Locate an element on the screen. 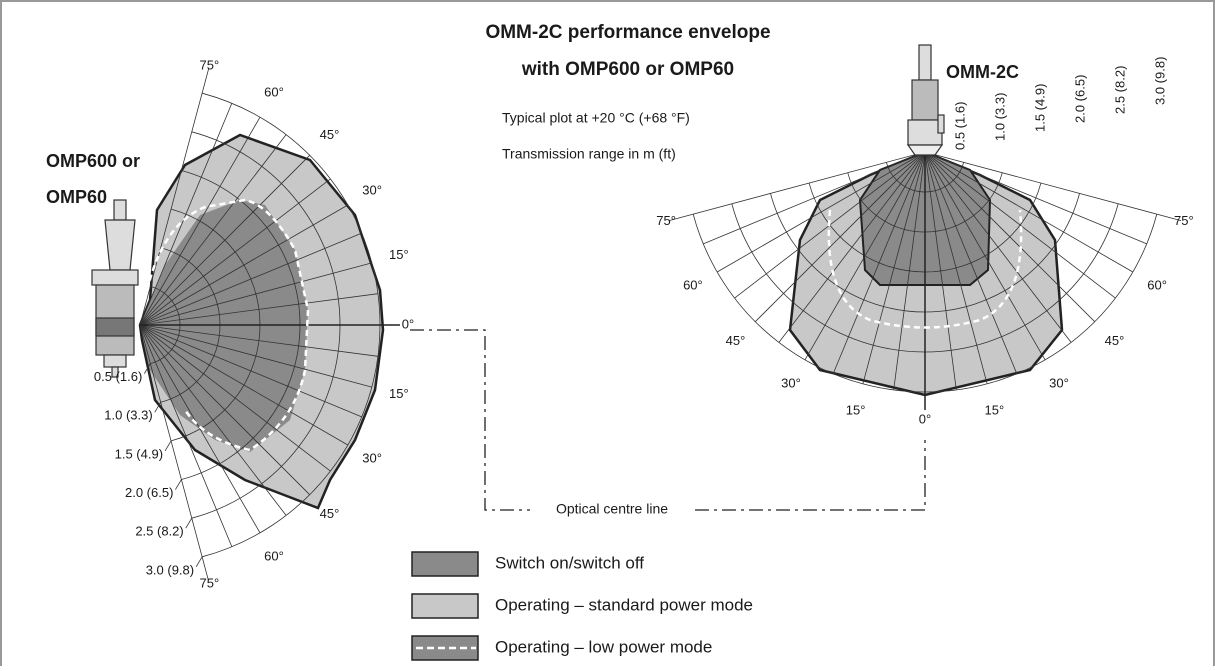 The width and height of the screenshot is (1215, 671). legend-label: Switch on/switch off is located at coordinates (569, 562).